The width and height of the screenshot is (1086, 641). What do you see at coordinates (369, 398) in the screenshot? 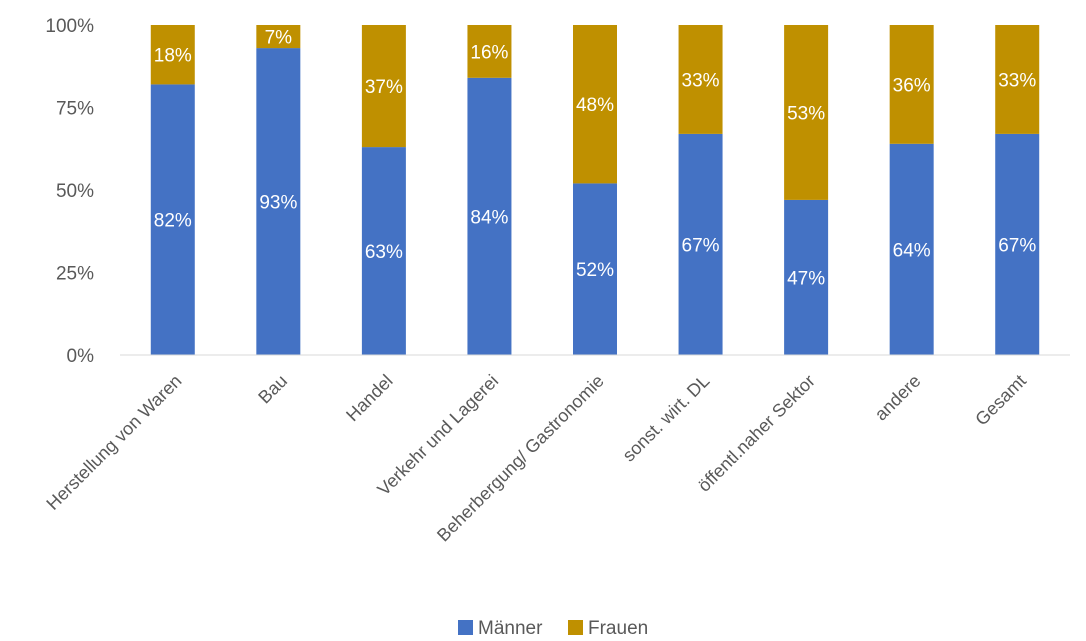
I see `x-category-label: Handel` at bounding box center [369, 398].